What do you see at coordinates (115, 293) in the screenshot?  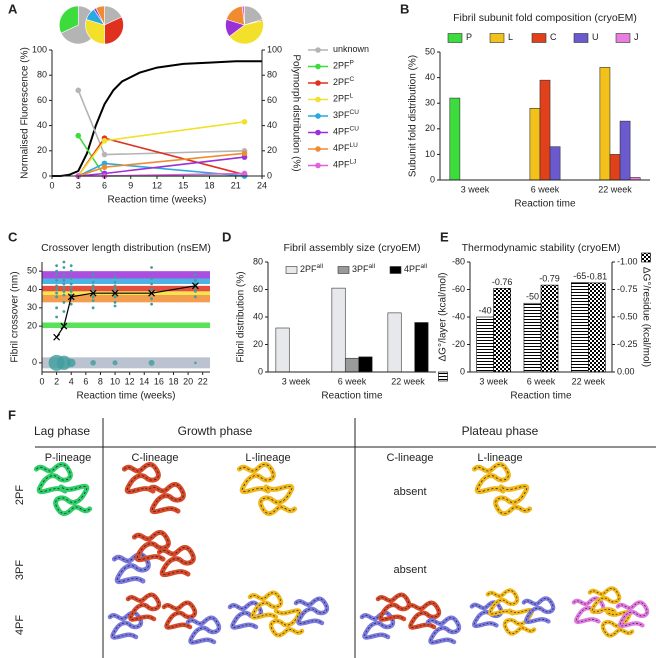 I see `mean-marker` at bounding box center [115, 293].